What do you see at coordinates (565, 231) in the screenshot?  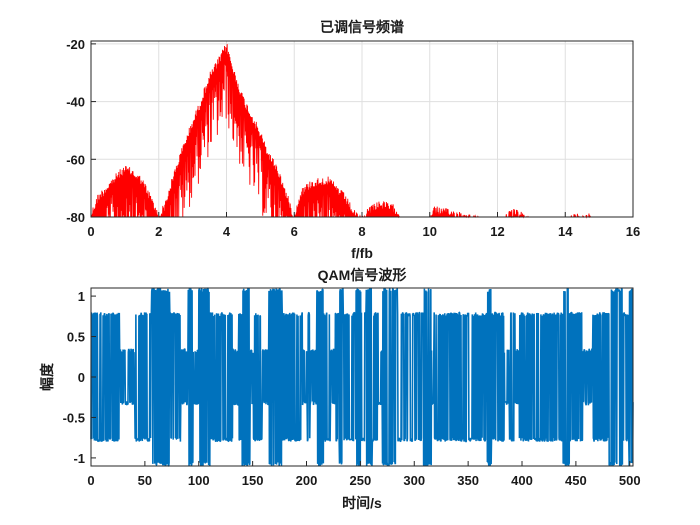 I see `spectrum-x-tick-label: 14` at bounding box center [565, 231].